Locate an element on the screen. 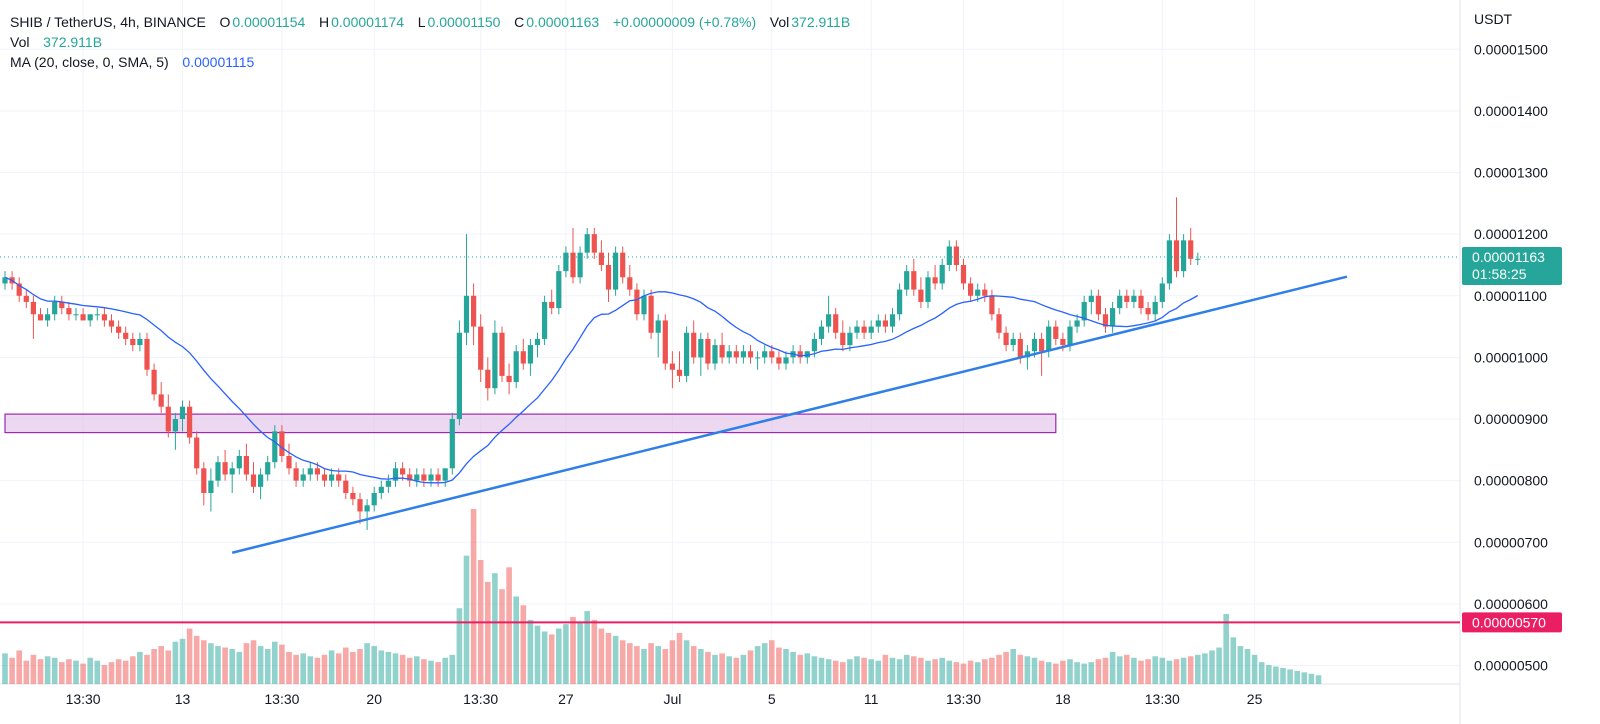  symbol-title: SHIB / TetherUS, 4h, BINANCE is located at coordinates (108, 22).